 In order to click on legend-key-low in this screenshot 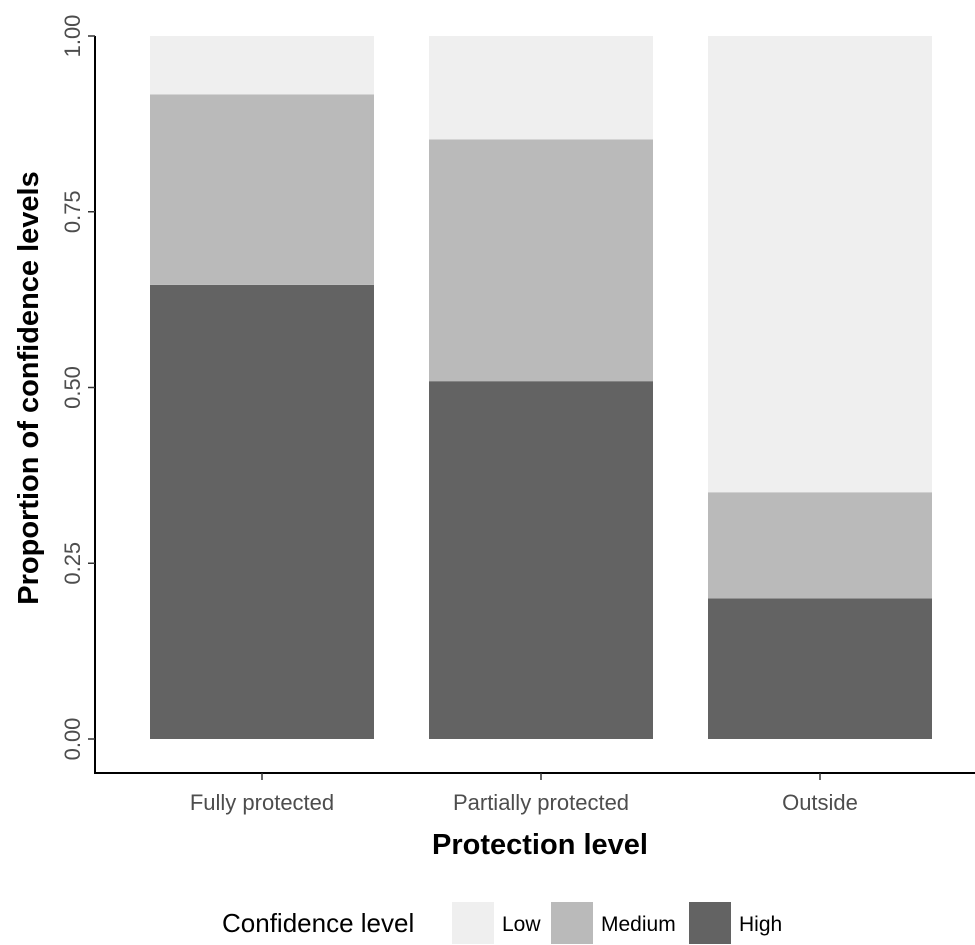, I will do `click(473, 923)`.